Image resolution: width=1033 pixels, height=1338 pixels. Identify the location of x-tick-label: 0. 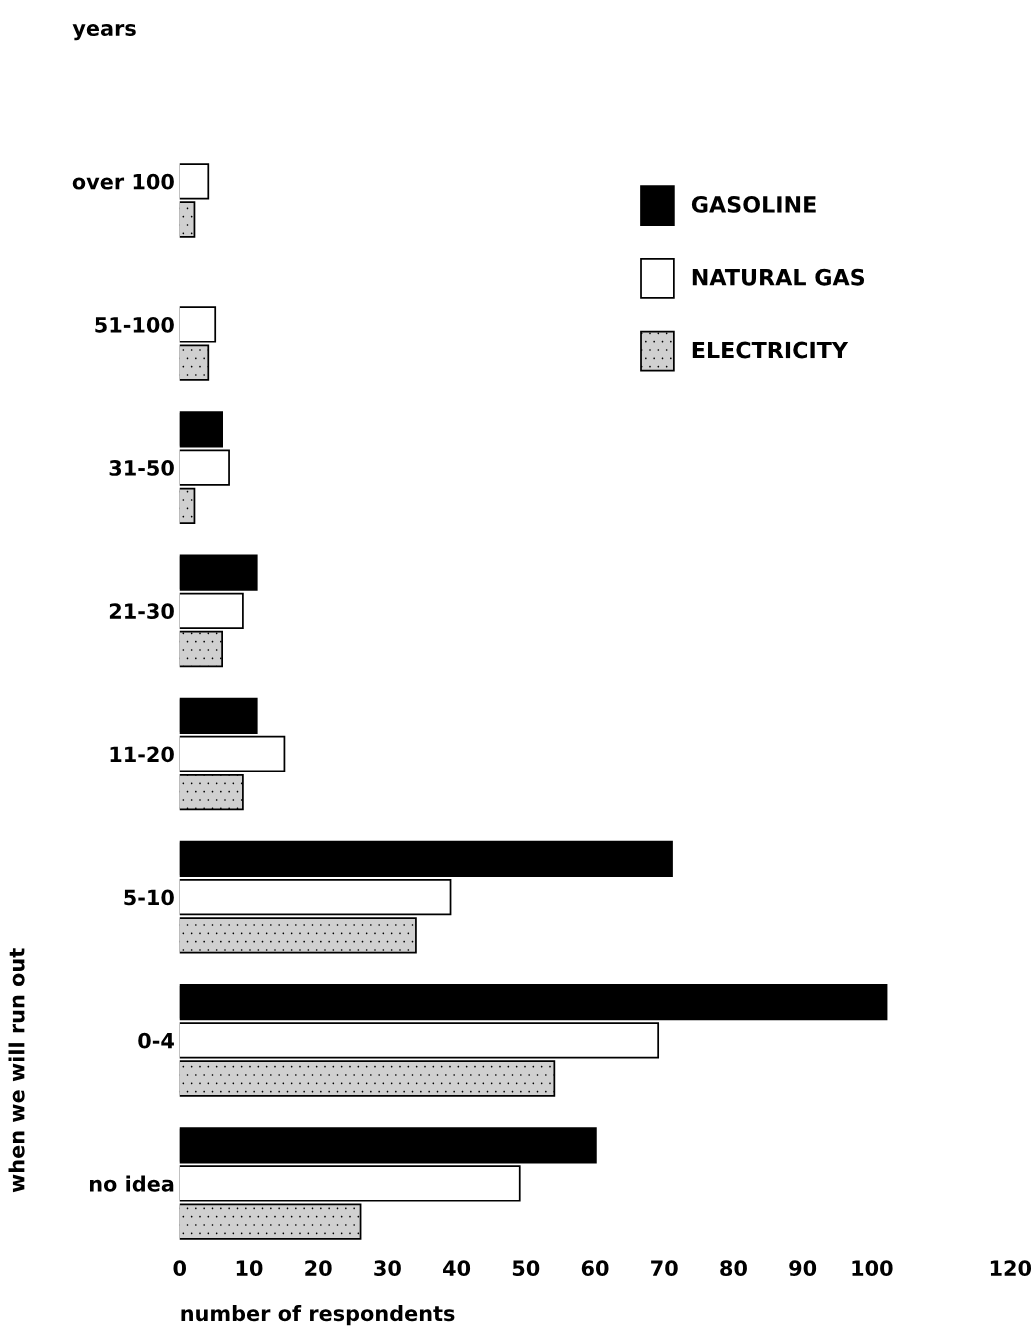
(179, 1268).